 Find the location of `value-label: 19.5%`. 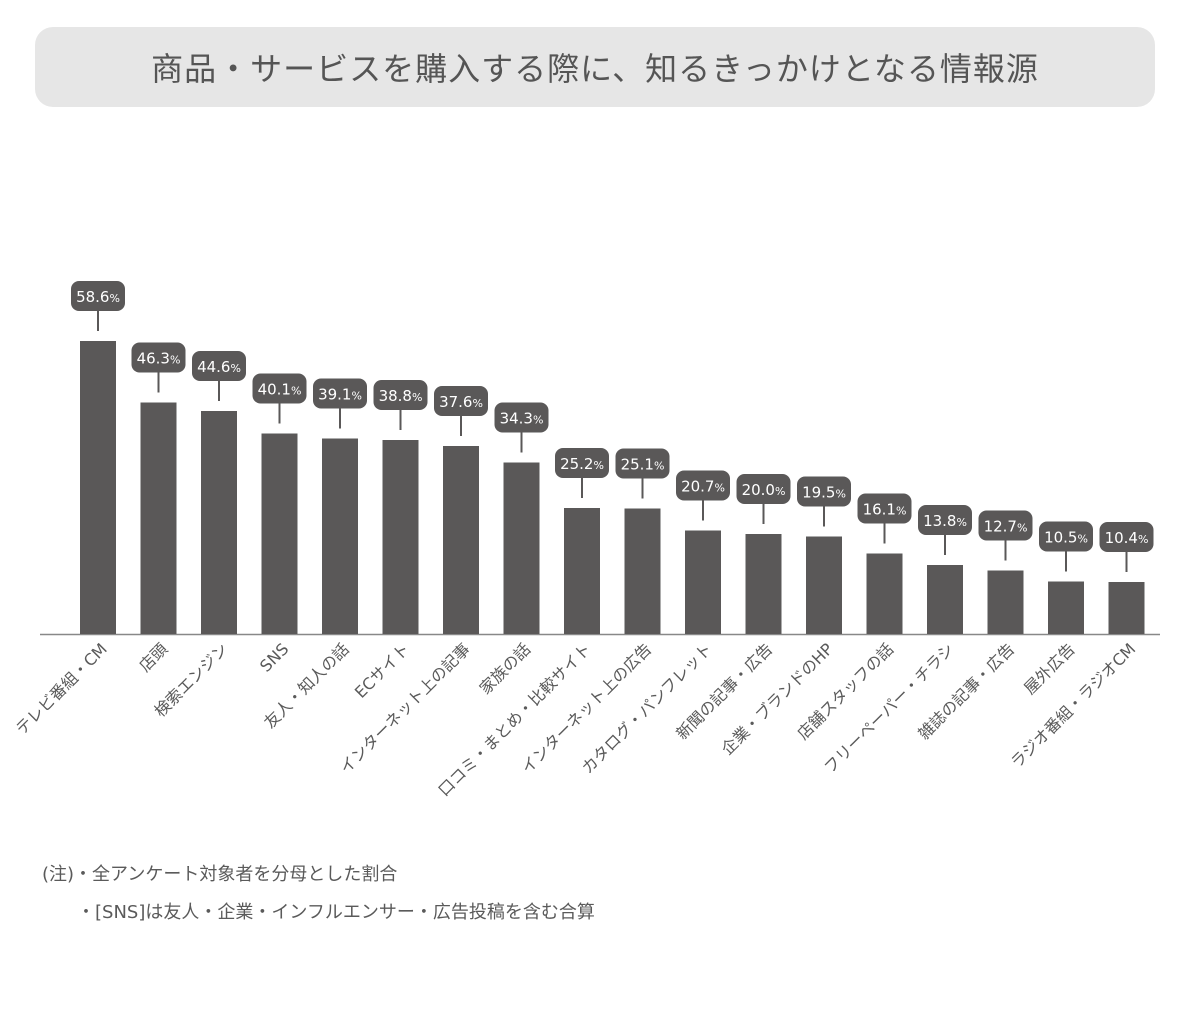

value-label: 19.5% is located at coordinates (824, 493).